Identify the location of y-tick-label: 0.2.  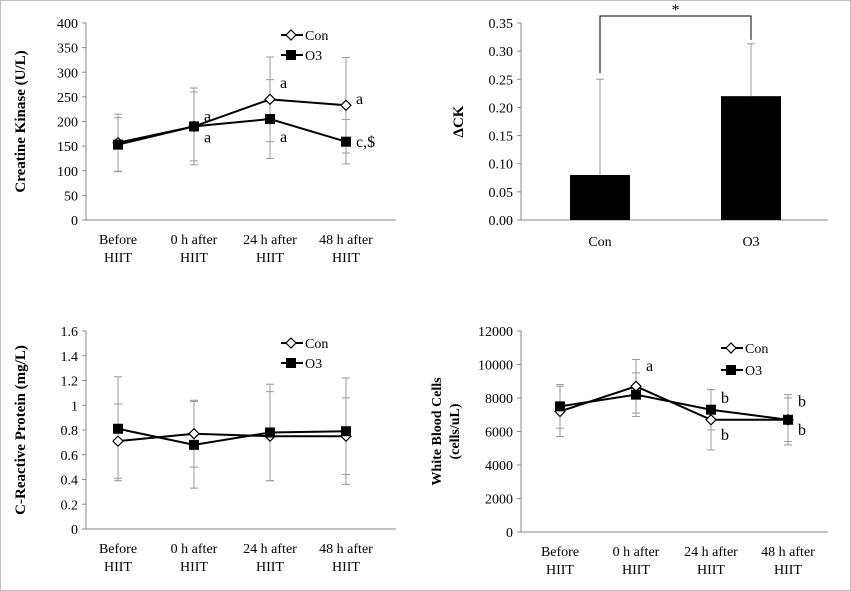
(70, 505).